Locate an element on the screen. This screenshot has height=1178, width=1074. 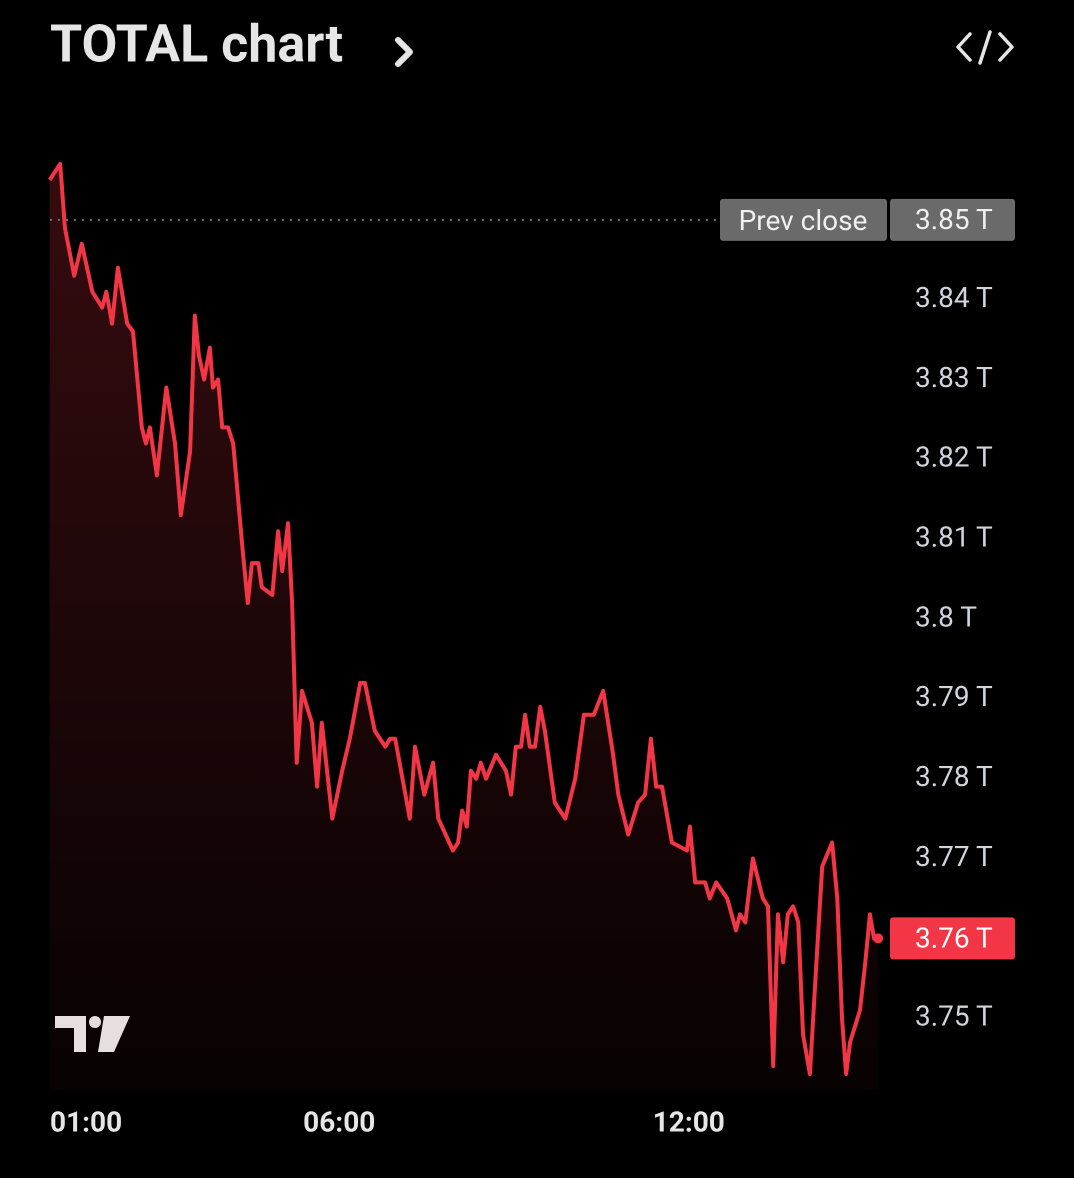
title-chevron is located at coordinates (404, 52).